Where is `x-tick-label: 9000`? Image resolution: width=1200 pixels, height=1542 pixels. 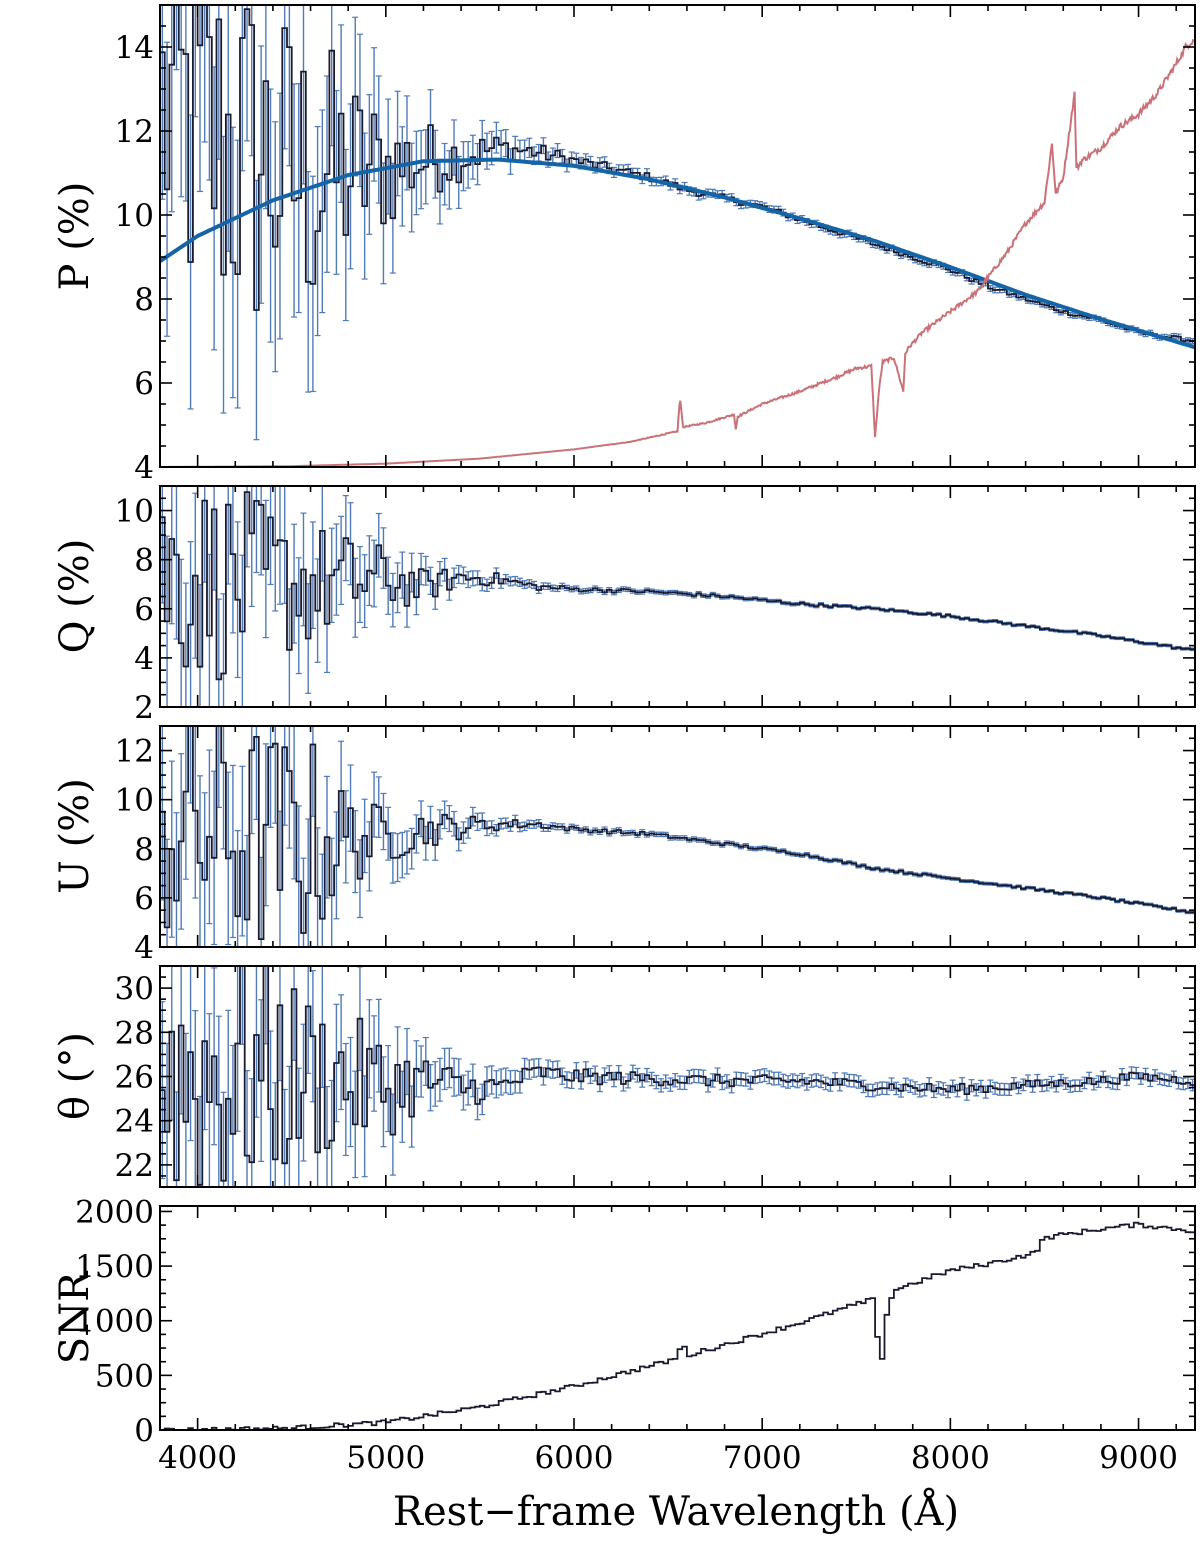 x-tick-label: 9000 is located at coordinates (1138, 1458).